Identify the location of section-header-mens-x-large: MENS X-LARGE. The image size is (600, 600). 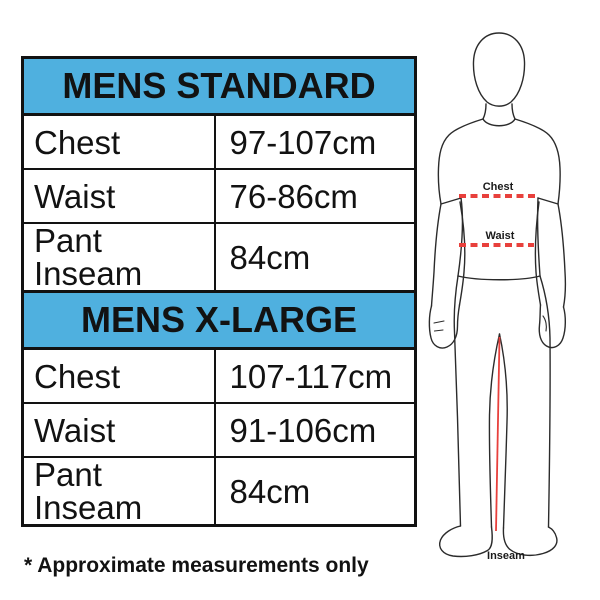
(219, 320).